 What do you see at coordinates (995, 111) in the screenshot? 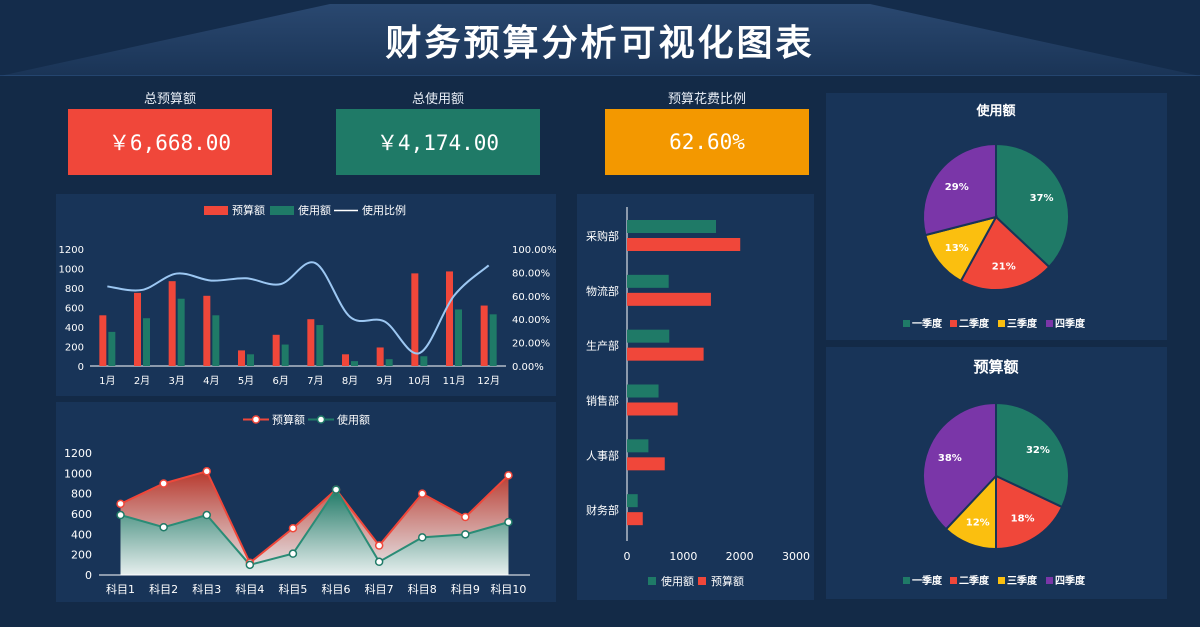
I see `pie-title: 使用额` at bounding box center [995, 111].